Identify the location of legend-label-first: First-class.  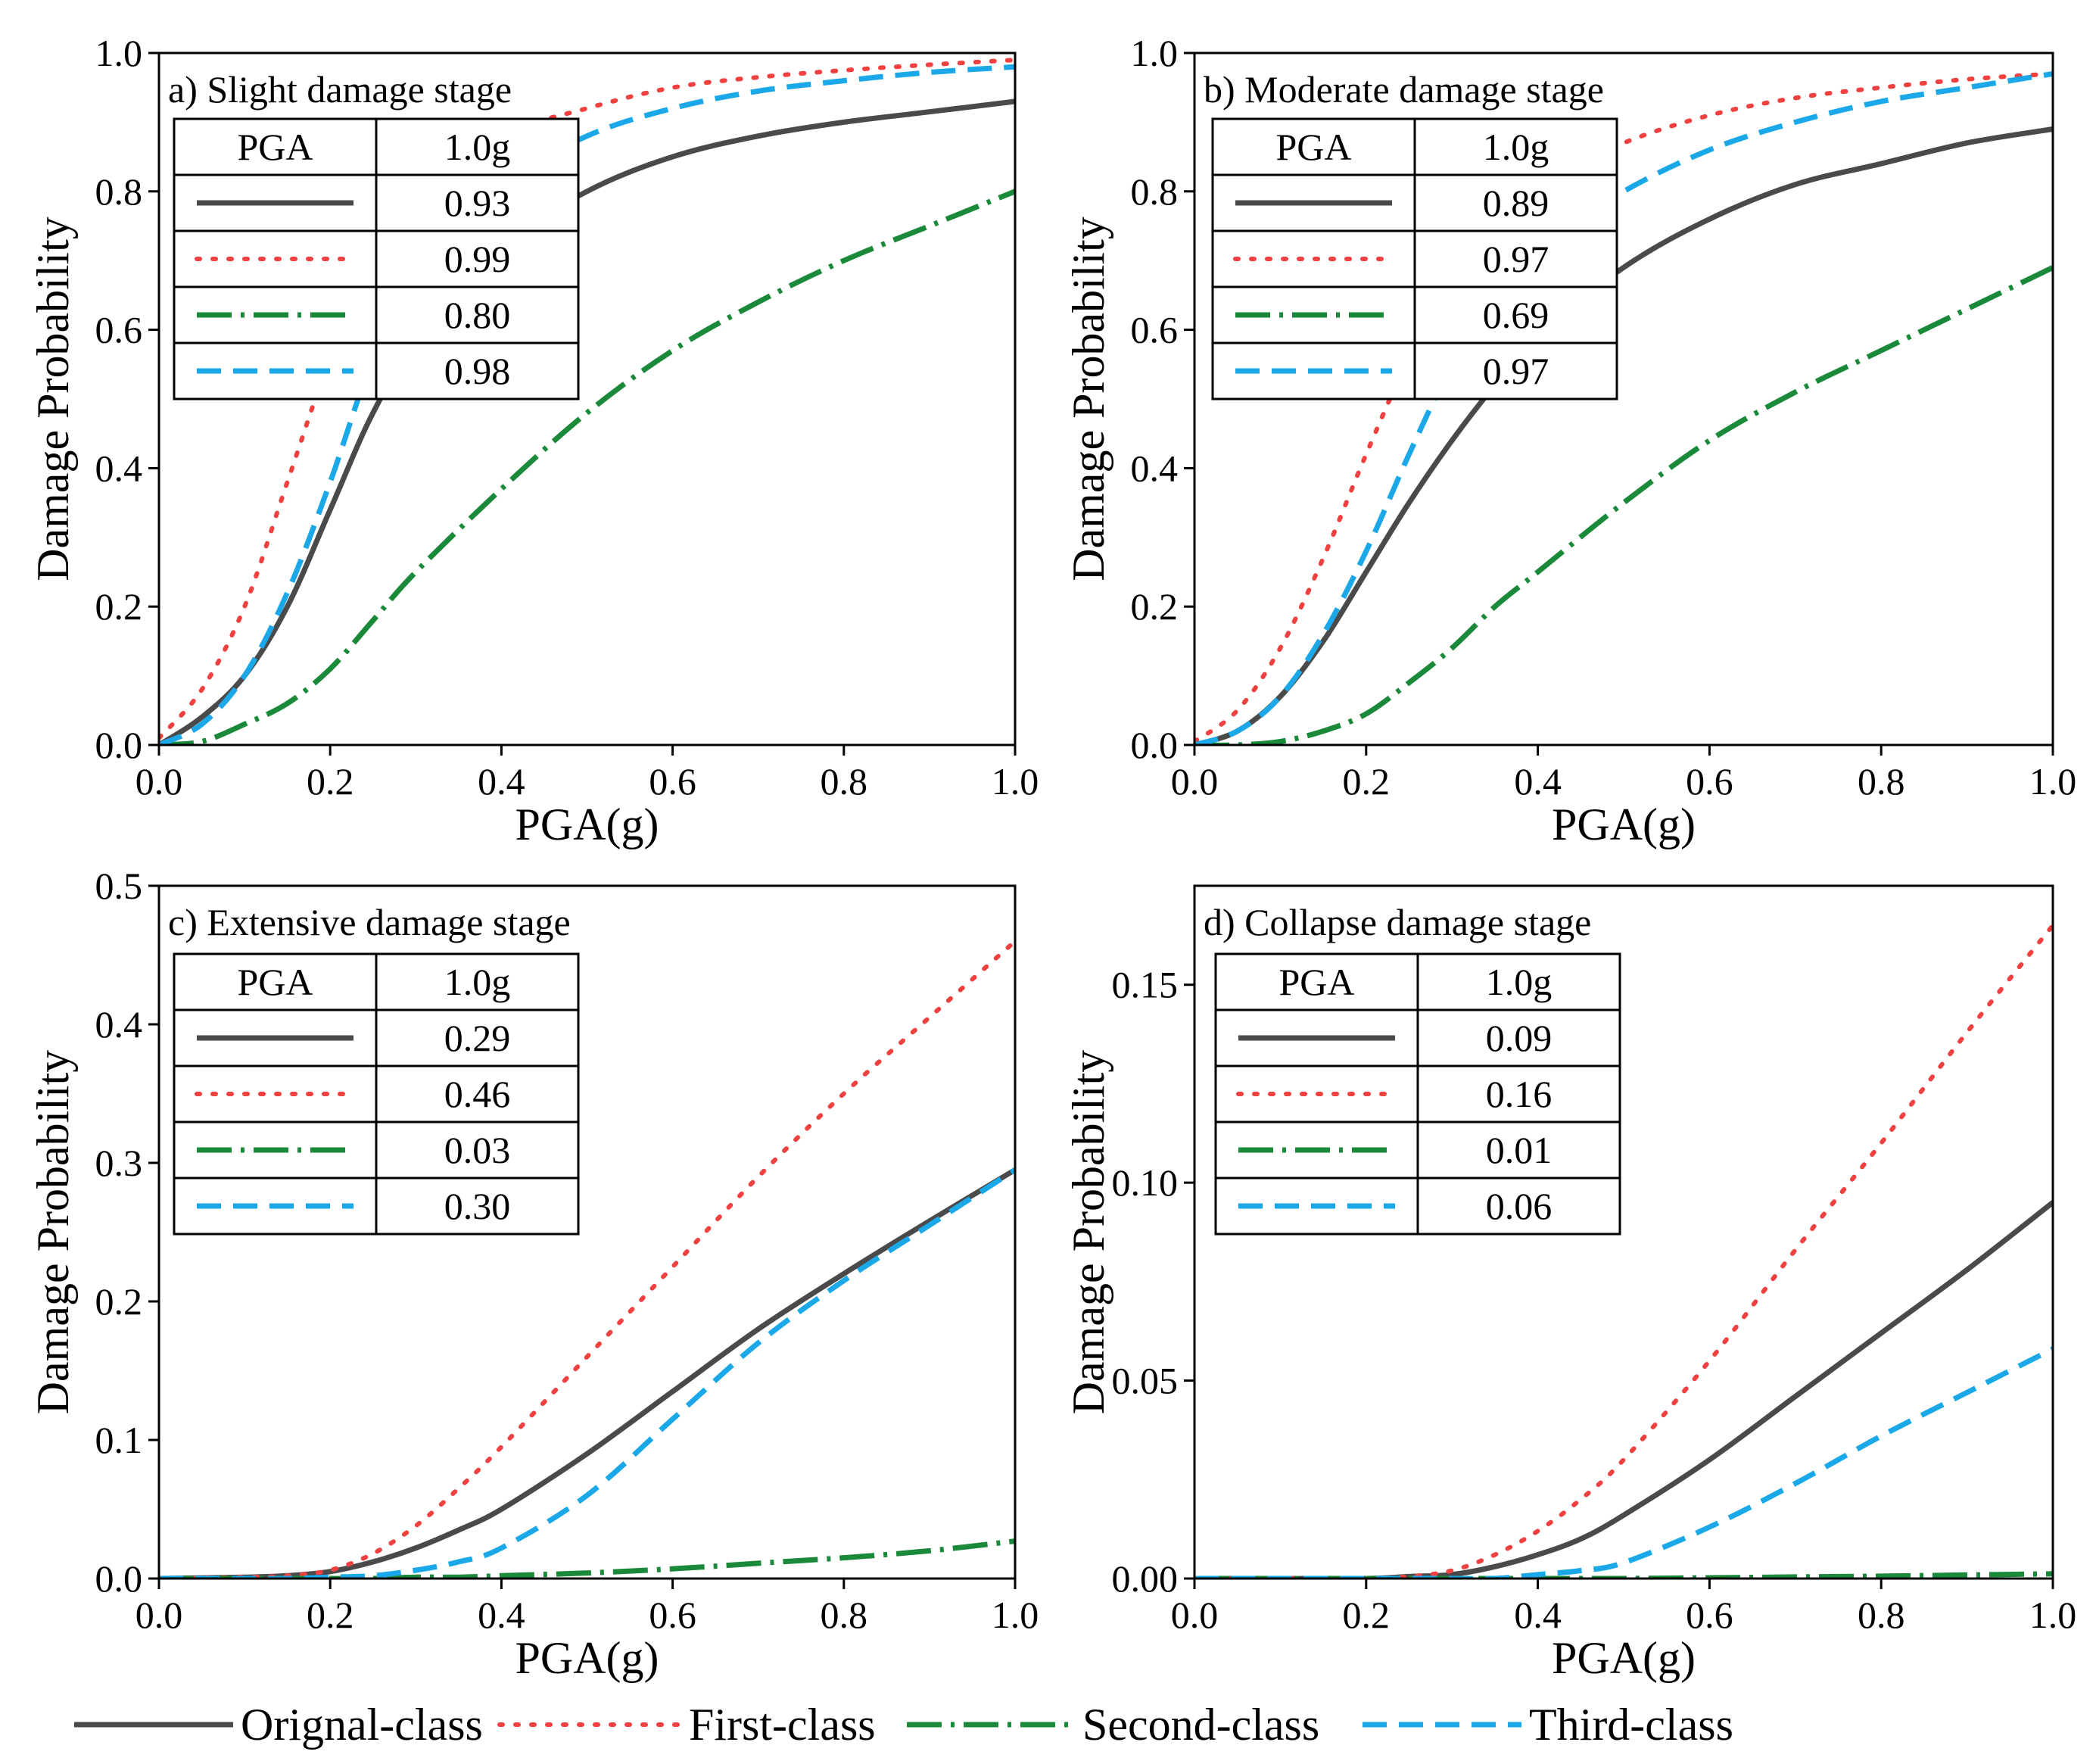
(782, 1725).